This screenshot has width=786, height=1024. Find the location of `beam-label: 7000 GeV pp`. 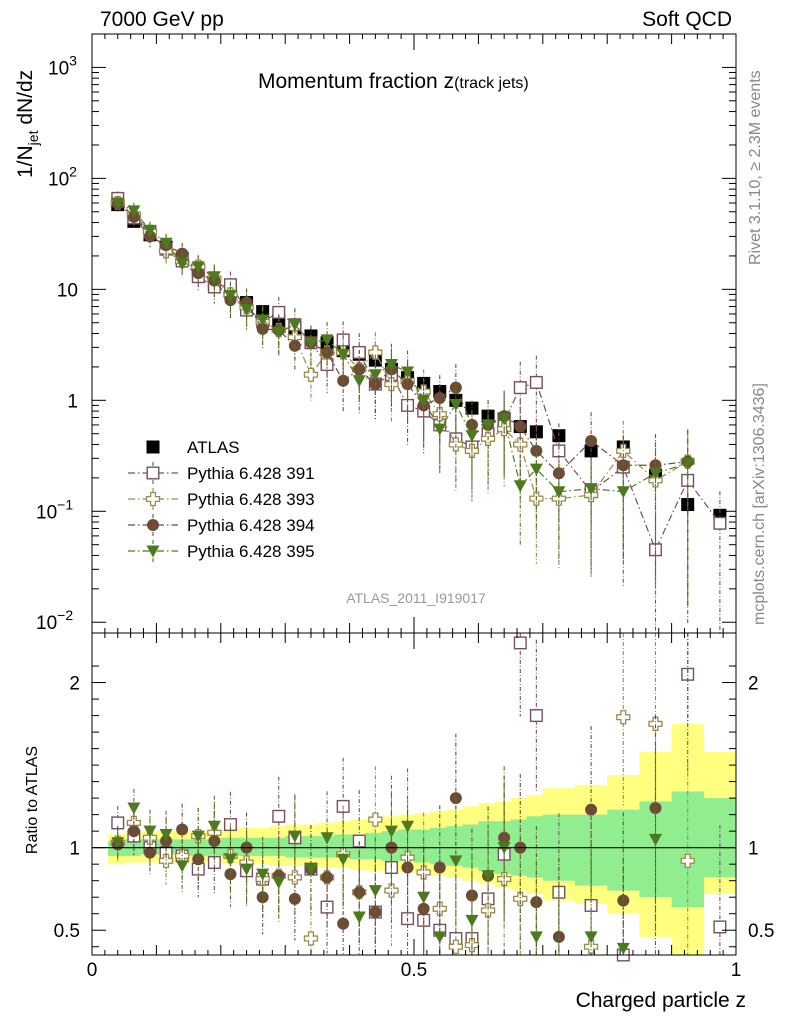

beam-label: 7000 GeV pp is located at coordinates (162, 19).